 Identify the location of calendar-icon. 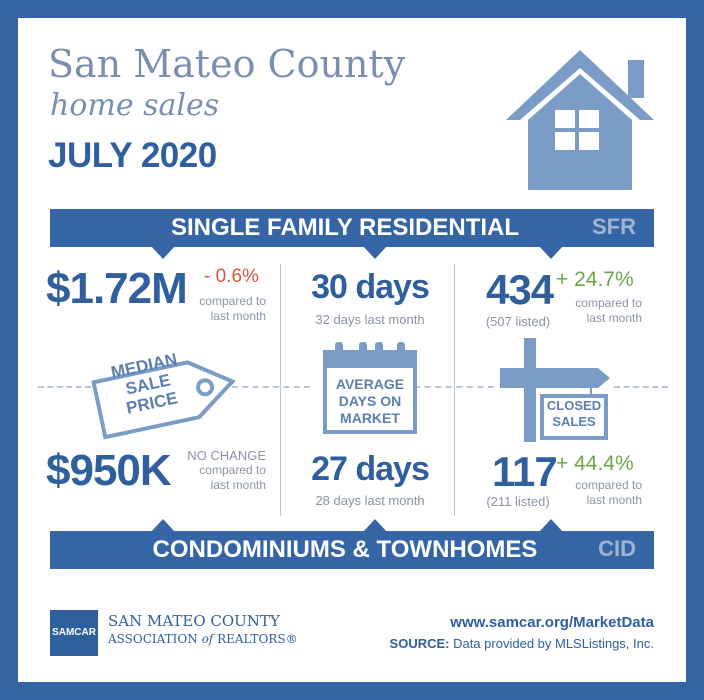
(370, 388).